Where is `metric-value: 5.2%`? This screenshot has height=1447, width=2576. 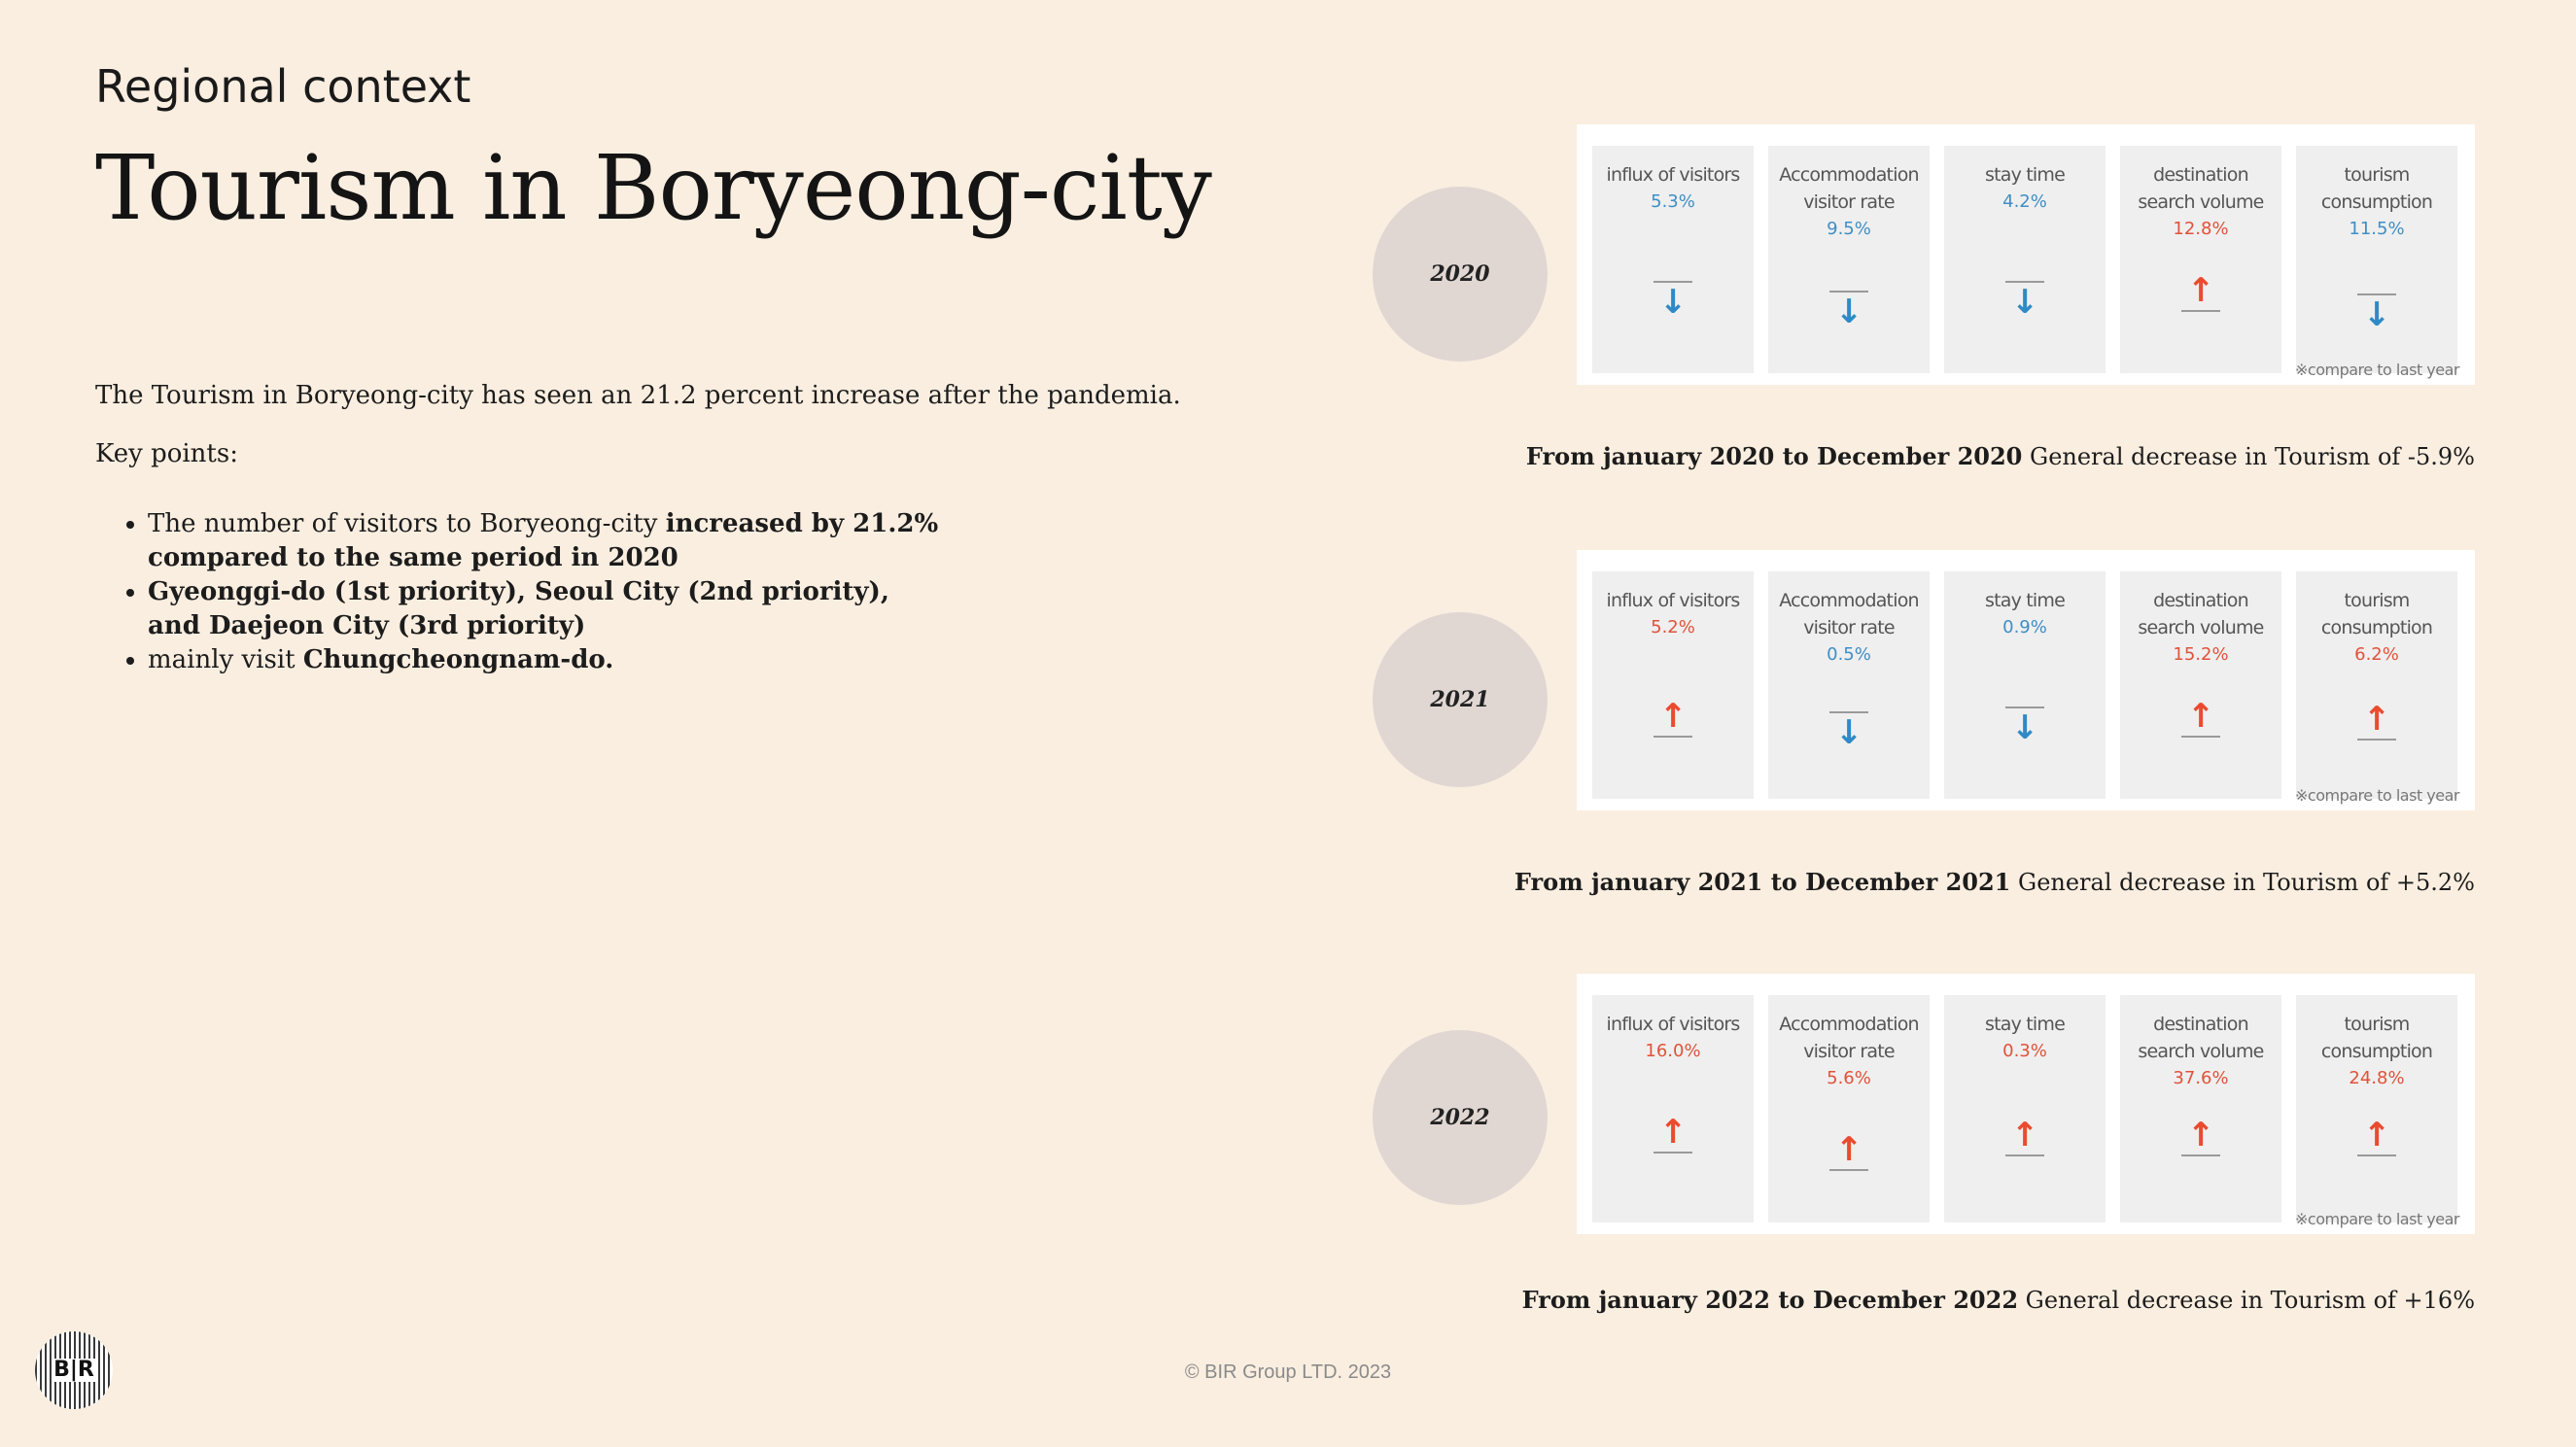 metric-value: 5.2% is located at coordinates (1673, 627).